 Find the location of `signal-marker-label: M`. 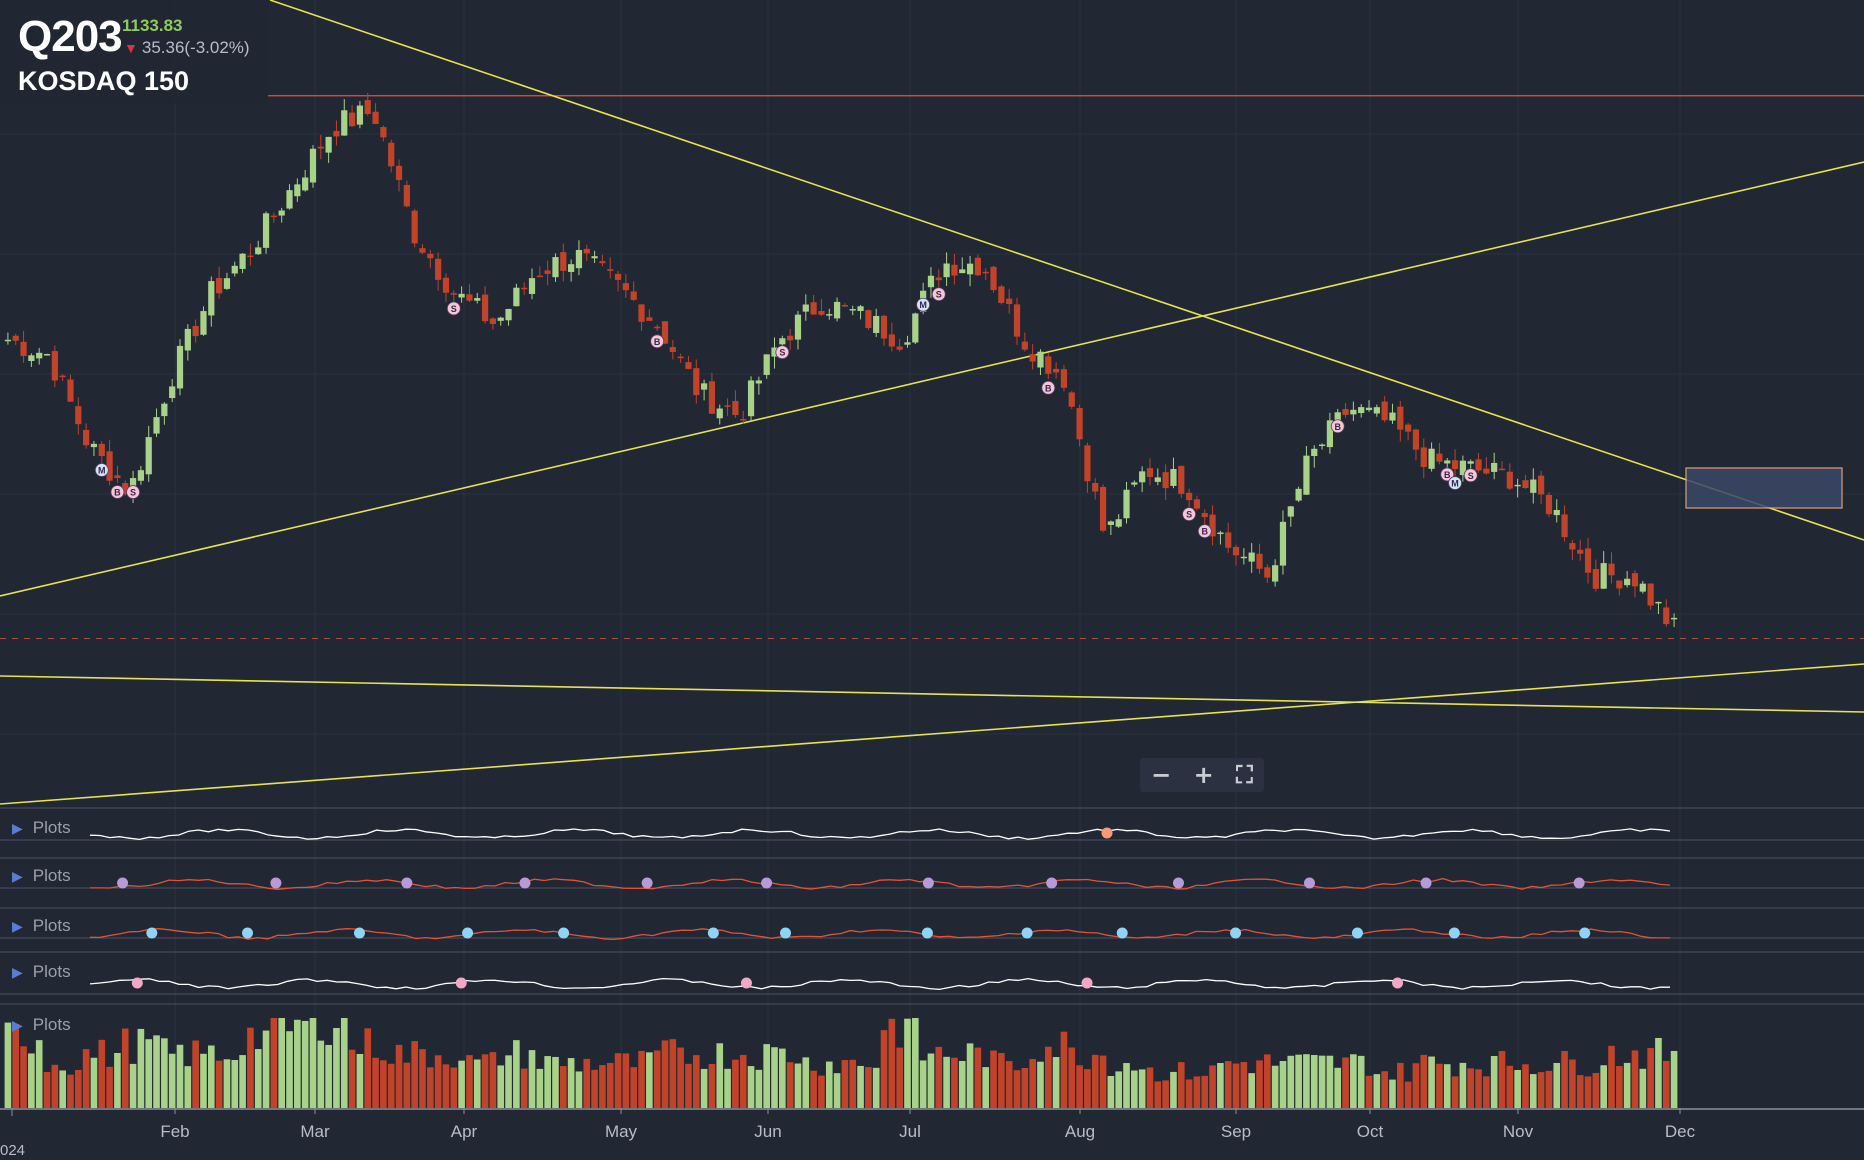

signal-marker-label: M is located at coordinates (923, 305).